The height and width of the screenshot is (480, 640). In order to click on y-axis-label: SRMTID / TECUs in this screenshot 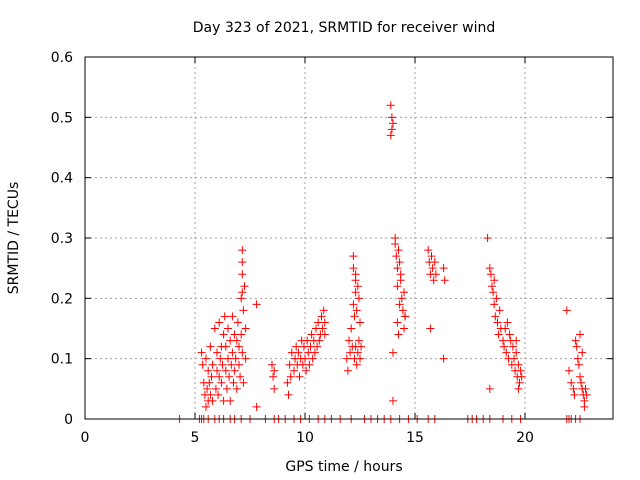, I will do `click(14, 238)`.